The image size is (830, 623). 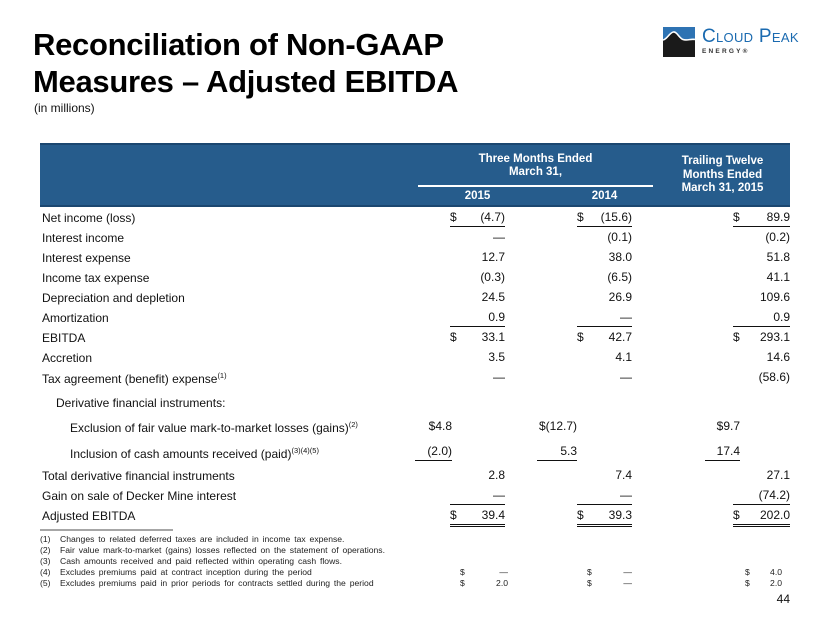 What do you see at coordinates (763, 572) in the screenshot?
I see `footnote-value-col3: $4.0` at bounding box center [763, 572].